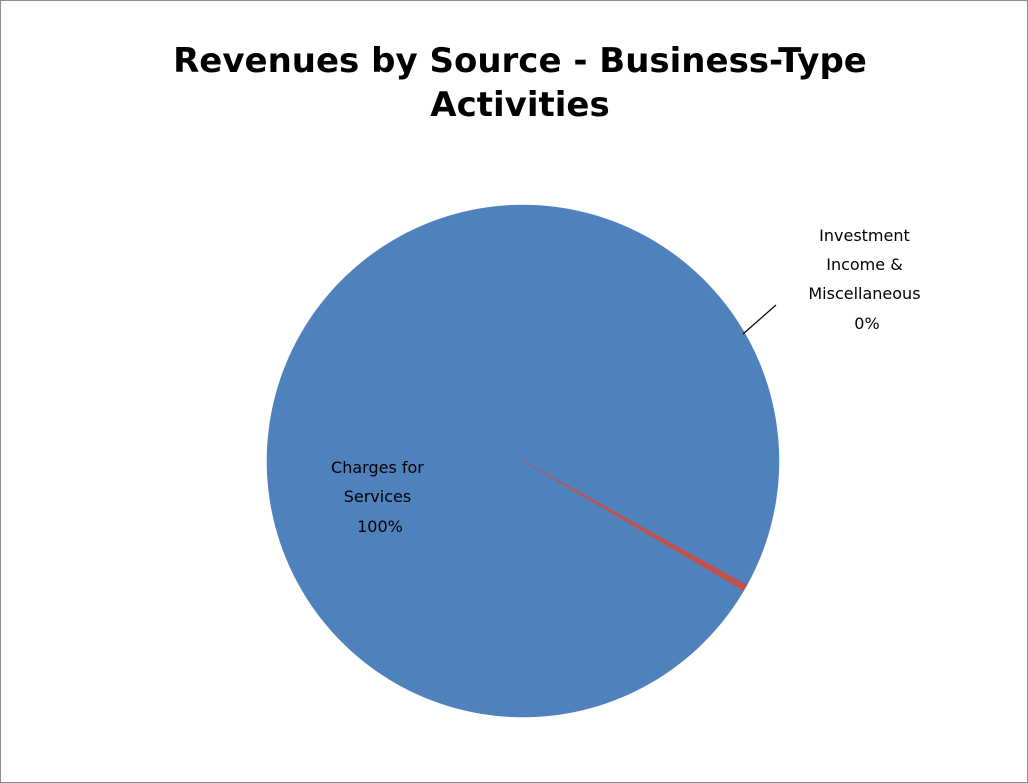  I want to click on slice-label-line: Services, so click(377, 496).